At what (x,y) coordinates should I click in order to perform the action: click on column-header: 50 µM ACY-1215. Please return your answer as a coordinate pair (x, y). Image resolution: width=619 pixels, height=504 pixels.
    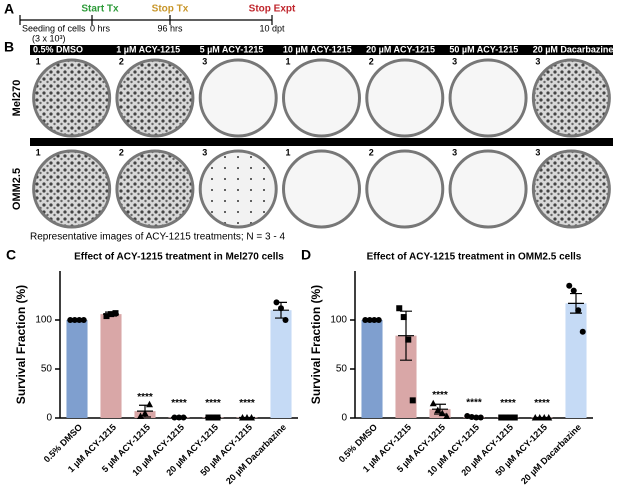
    Looking at the image, I should click on (483, 49).